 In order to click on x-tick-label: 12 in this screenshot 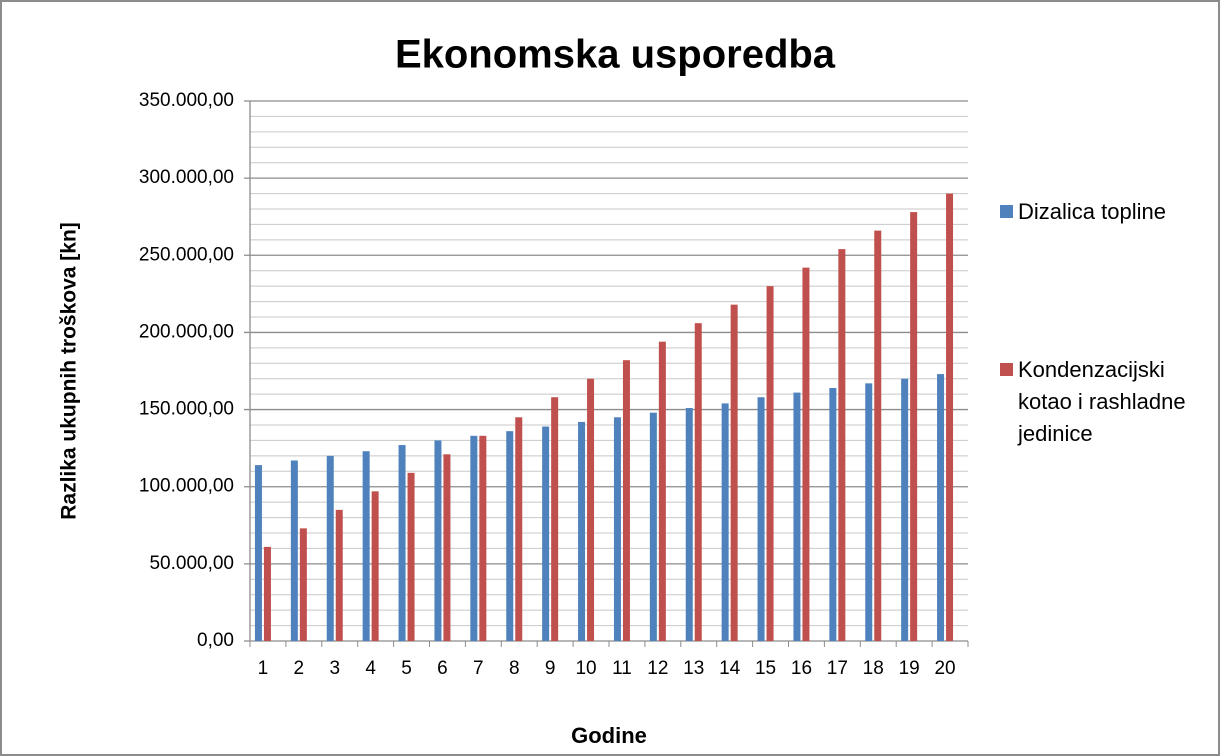, I will do `click(657, 668)`.